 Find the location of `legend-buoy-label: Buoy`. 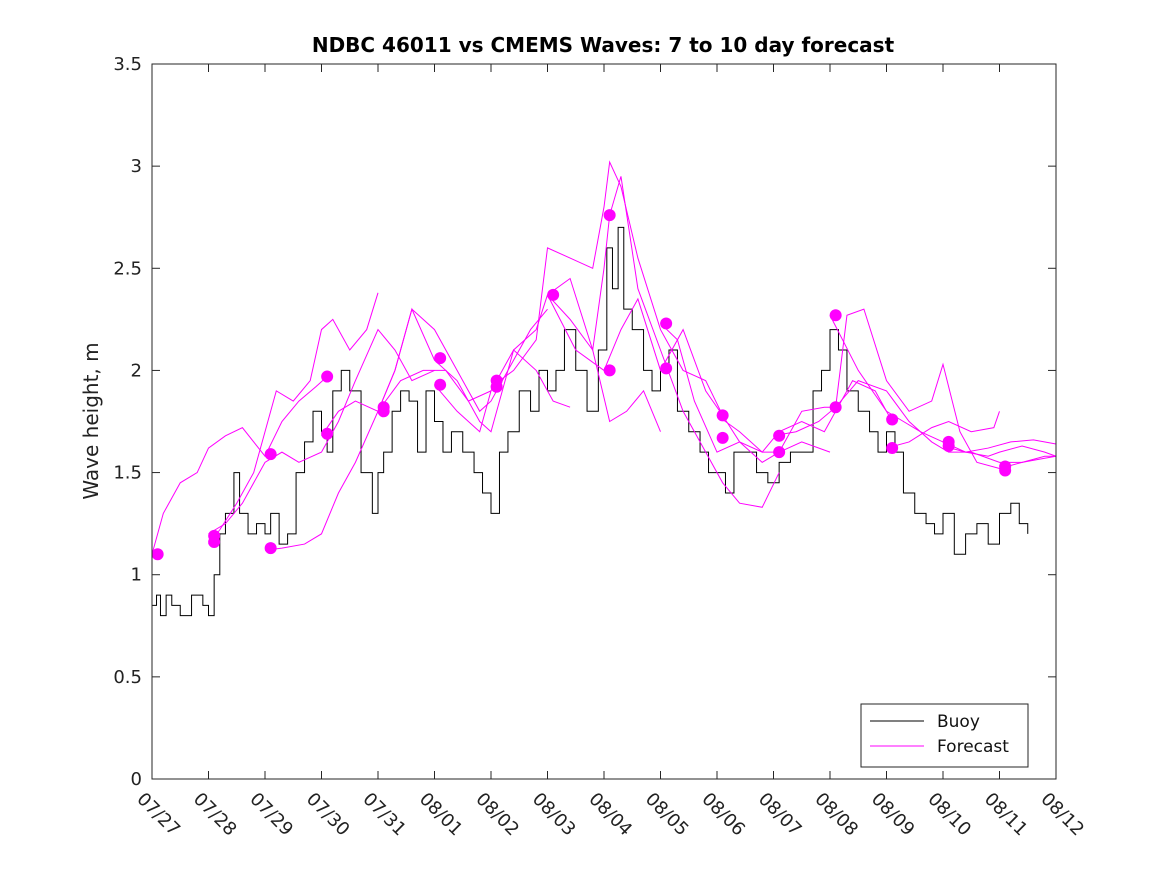

legend-buoy-label: Buoy is located at coordinates (958, 722).